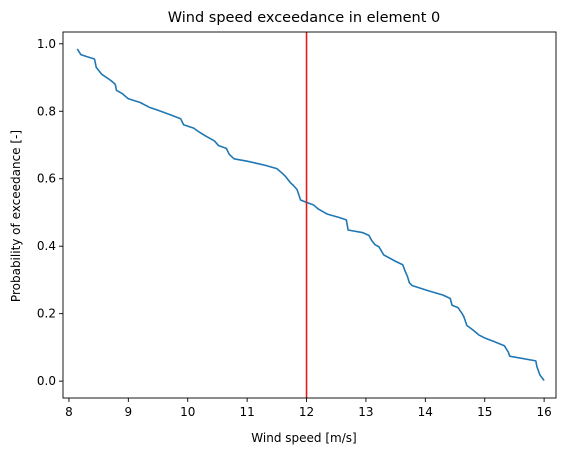 The width and height of the screenshot is (567, 455). I want to click on x-tick-label: 9, so click(129, 412).